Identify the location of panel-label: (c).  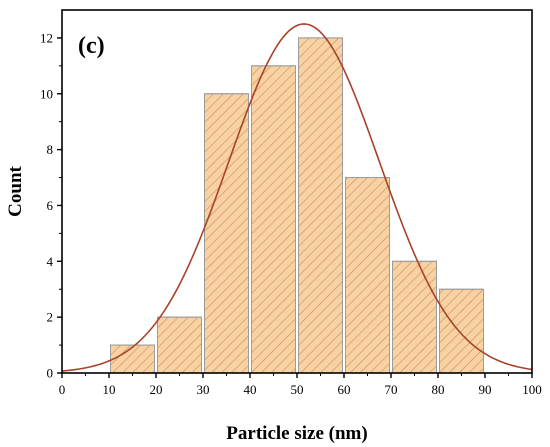
(91, 46).